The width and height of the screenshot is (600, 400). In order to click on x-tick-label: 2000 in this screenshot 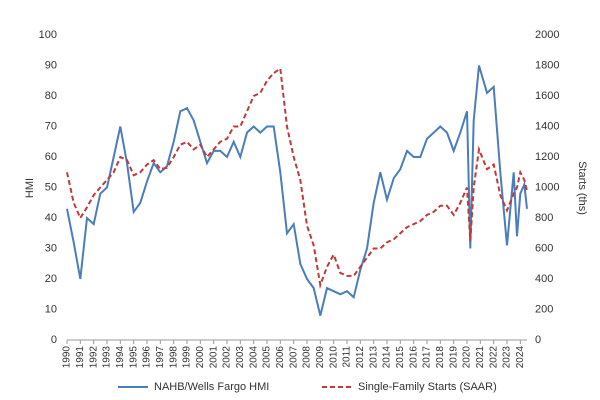, I will do `click(200, 357)`.